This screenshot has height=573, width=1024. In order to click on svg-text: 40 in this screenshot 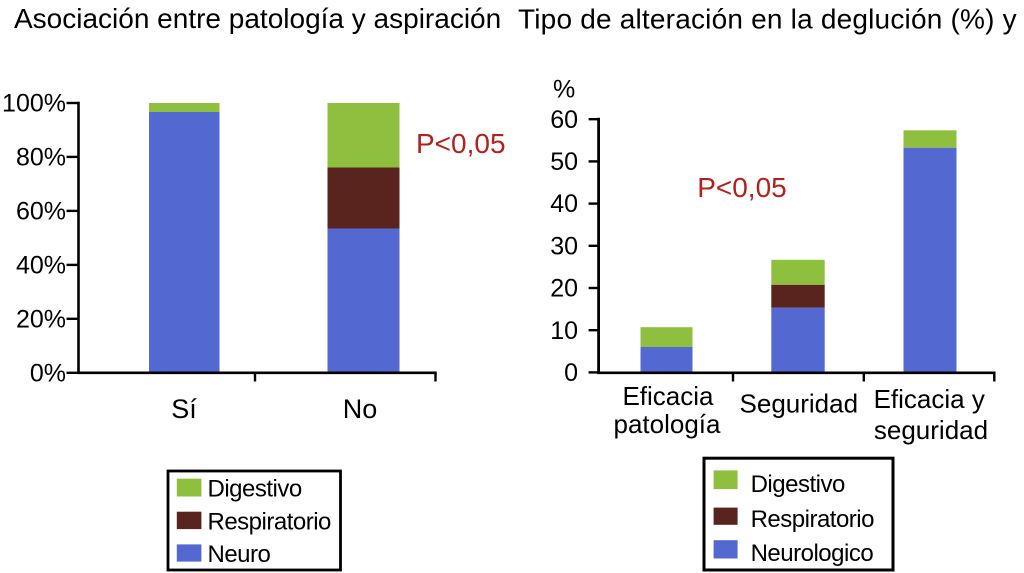, I will do `click(564, 204)`.